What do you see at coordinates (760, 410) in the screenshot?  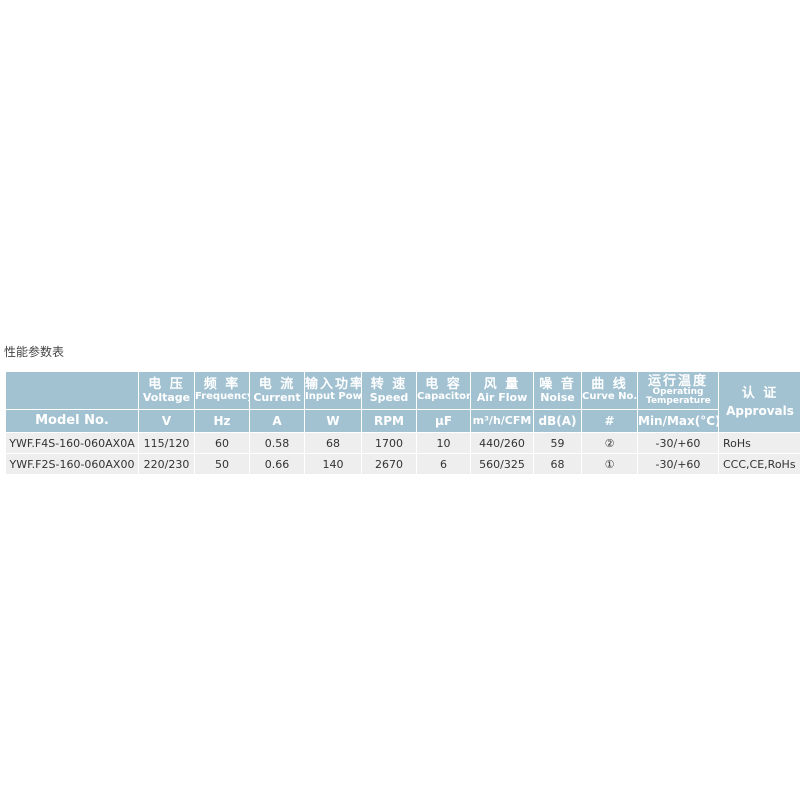 I see `header-en: Approvals` at bounding box center [760, 410].